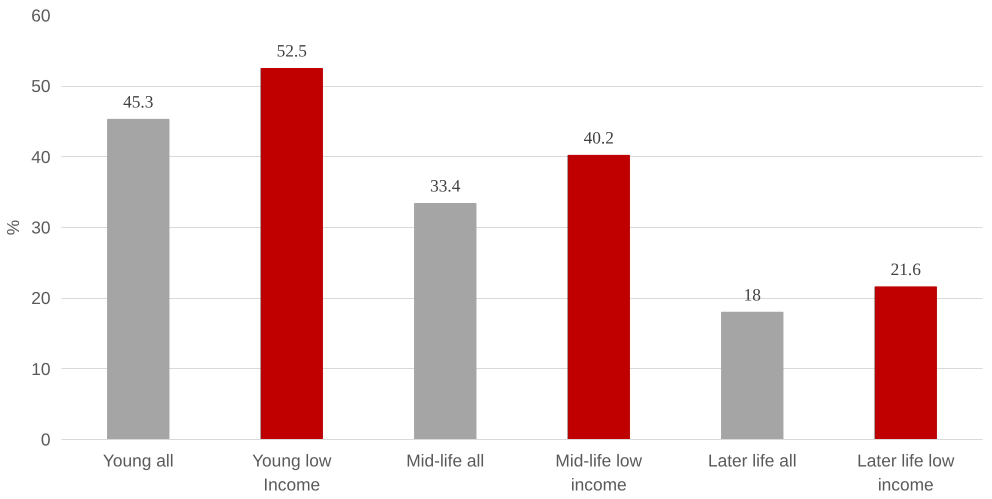  Describe the element at coordinates (41, 86) in the screenshot. I see `y-tick-label: 50` at that location.